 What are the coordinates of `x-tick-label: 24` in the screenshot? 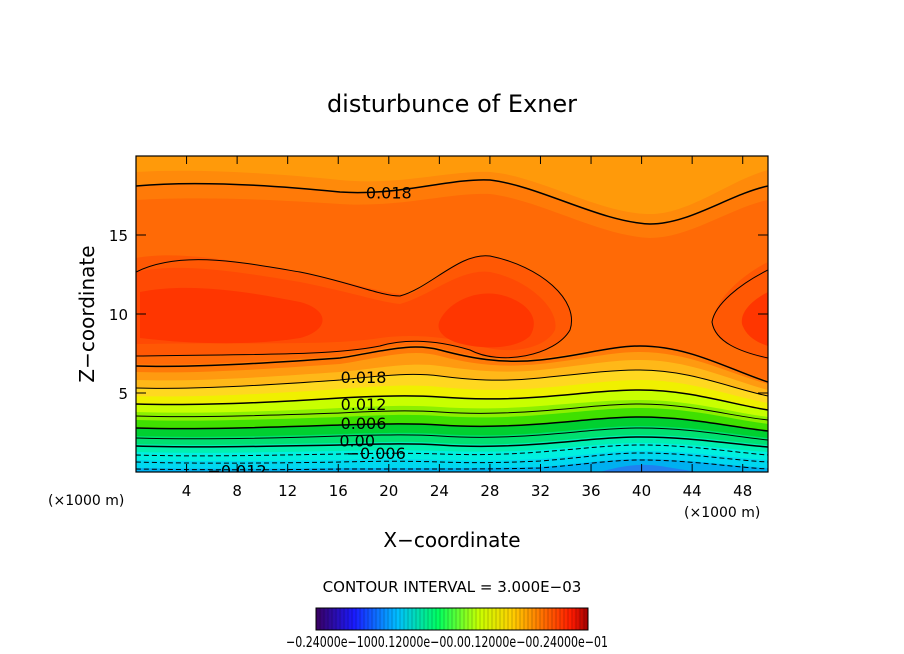 It's located at (439, 491).